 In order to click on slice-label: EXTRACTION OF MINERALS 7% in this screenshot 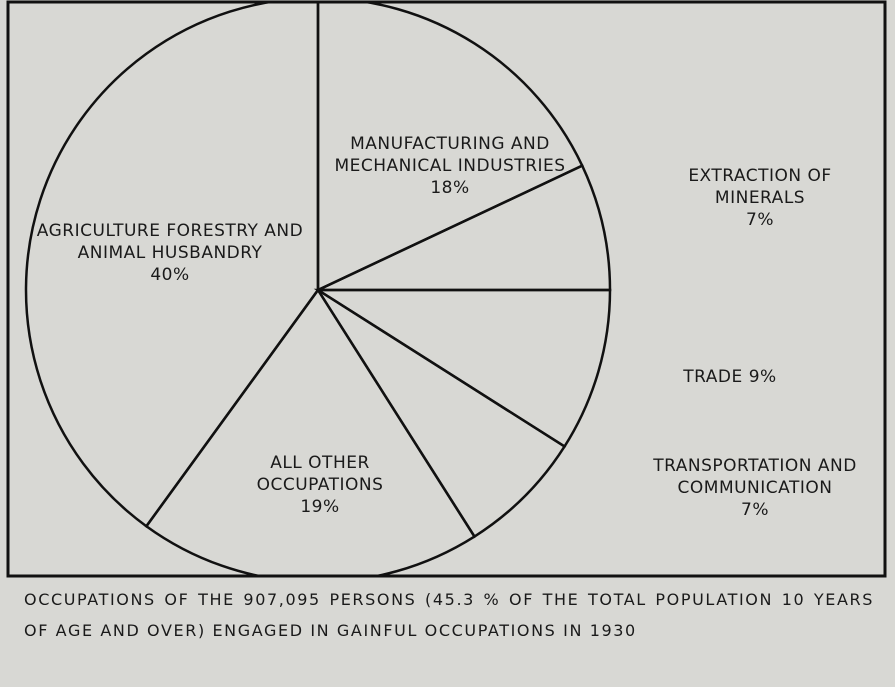, I will do `click(760, 198)`.